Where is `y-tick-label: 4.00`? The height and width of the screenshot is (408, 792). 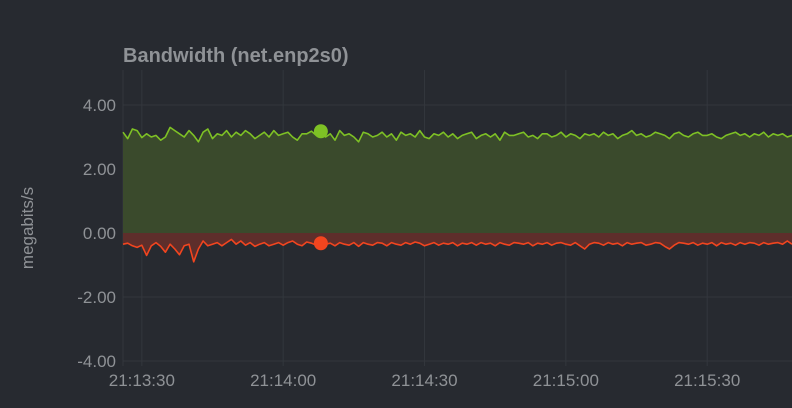
y-tick-label: 4.00 is located at coordinates (99, 105).